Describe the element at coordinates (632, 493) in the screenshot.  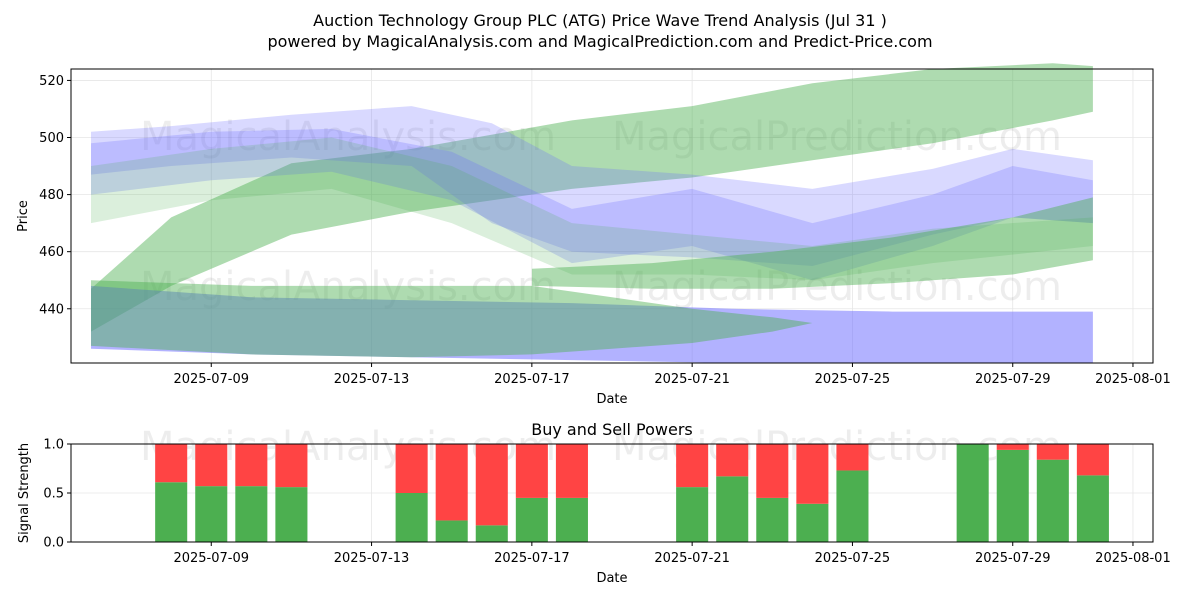
I see `power-bars` at that location.